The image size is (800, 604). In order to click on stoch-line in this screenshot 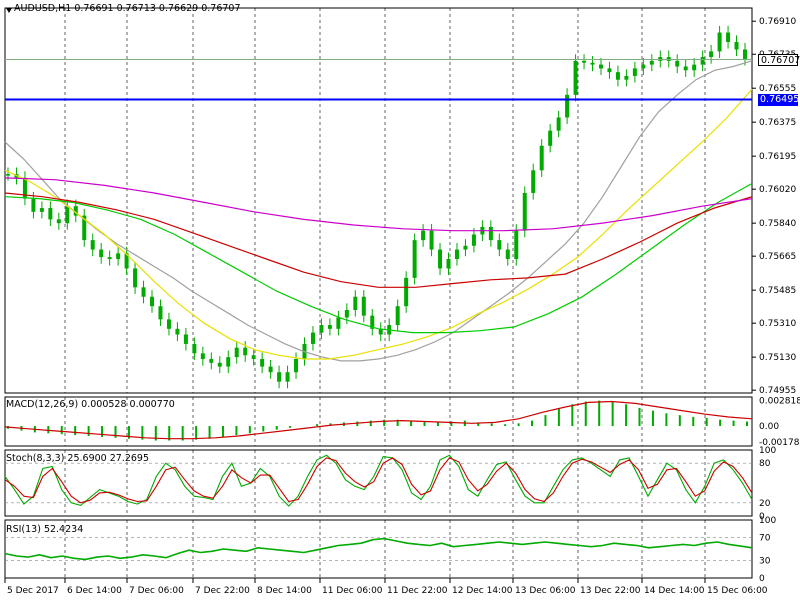, I will do `click(378, 480)`.